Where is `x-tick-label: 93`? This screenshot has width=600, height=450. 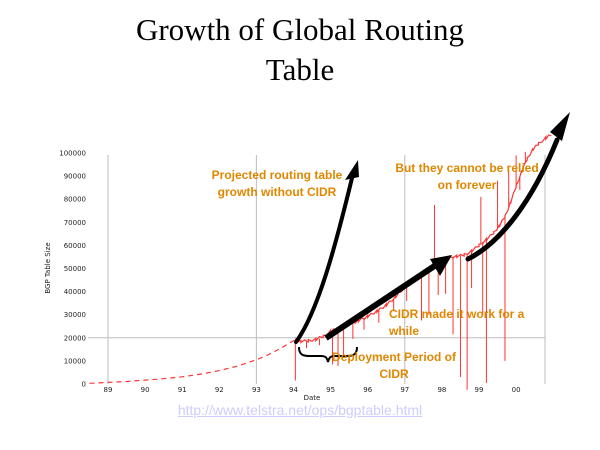 x-tick-label: 93 is located at coordinates (256, 390).